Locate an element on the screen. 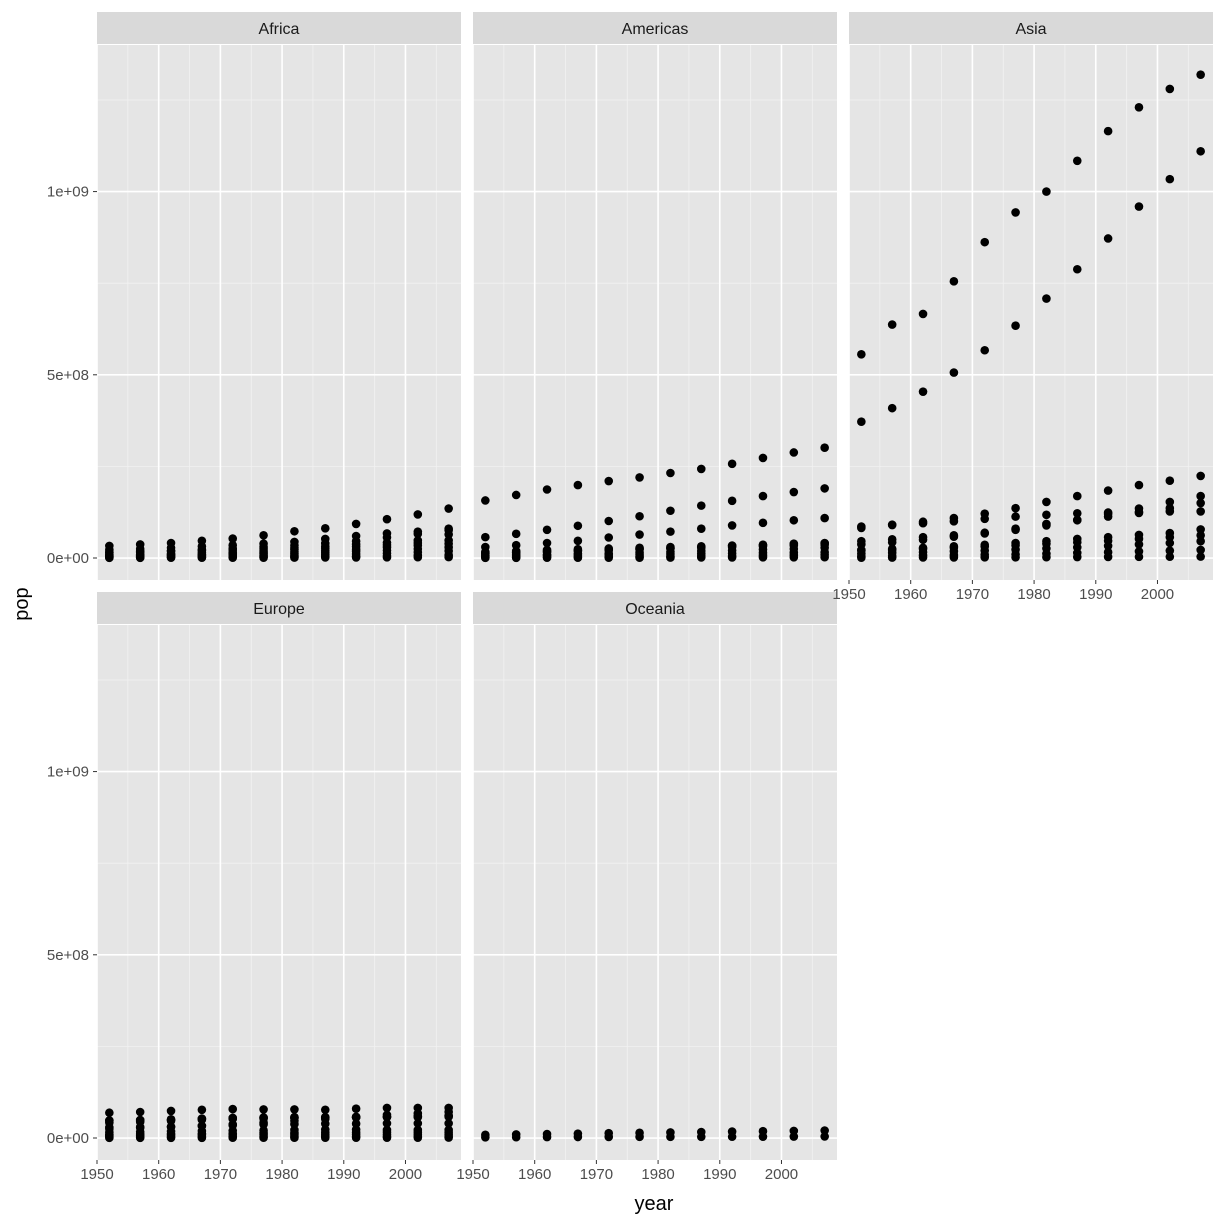 Image resolution: width=1224 pixels, height=1224 pixels. facet-asia: Asia is located at coordinates (1030, 296).